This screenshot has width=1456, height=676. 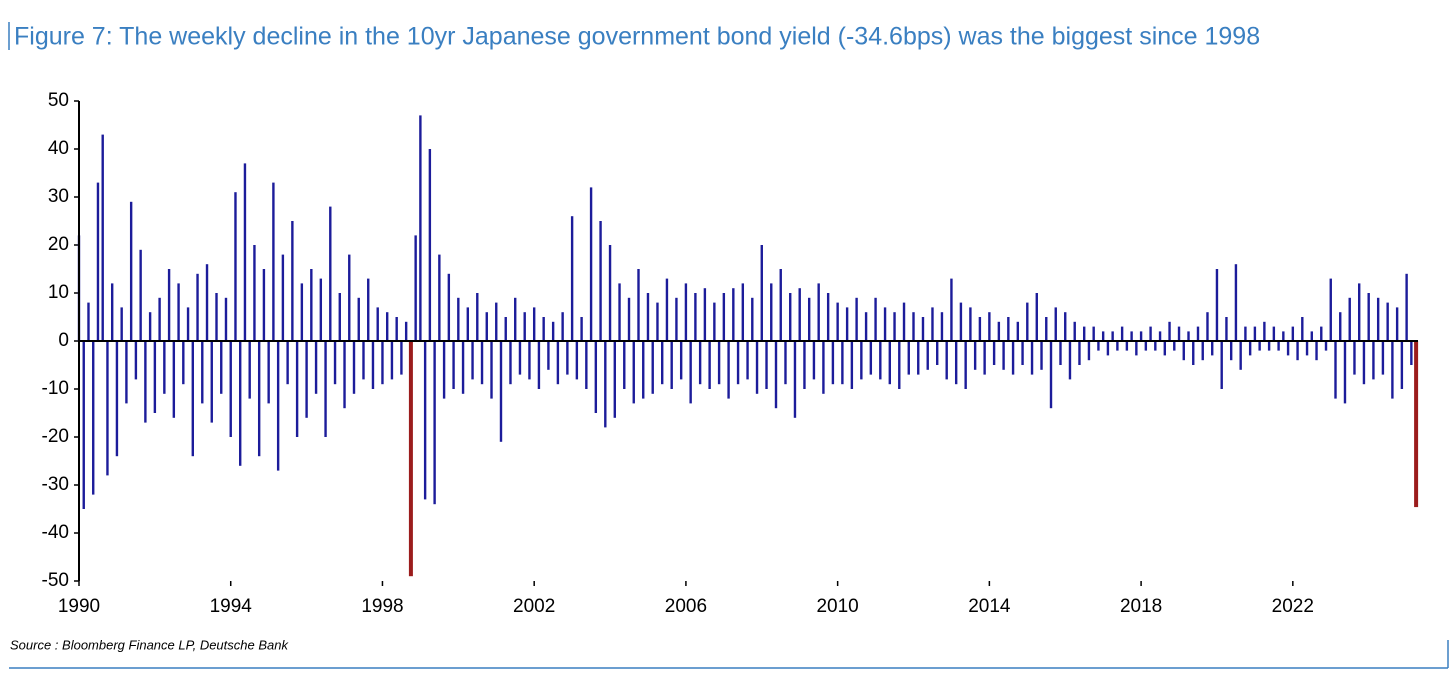 I want to click on x-tick-label: 1990, so click(x=79, y=606).